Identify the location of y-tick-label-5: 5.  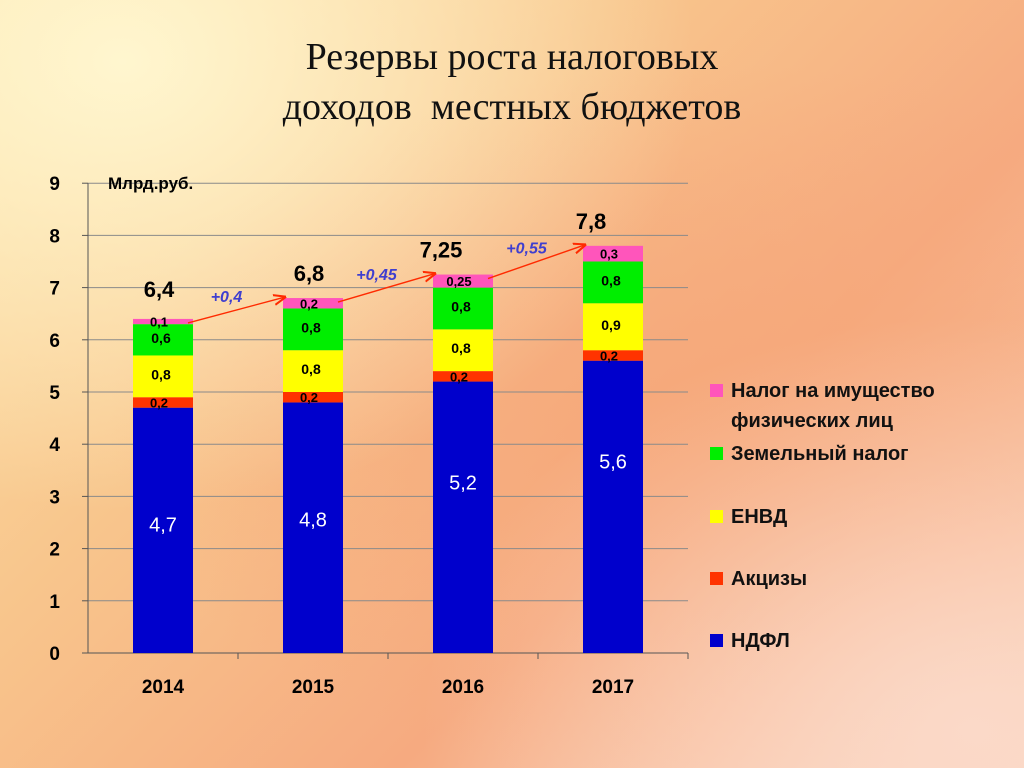
(54, 393).